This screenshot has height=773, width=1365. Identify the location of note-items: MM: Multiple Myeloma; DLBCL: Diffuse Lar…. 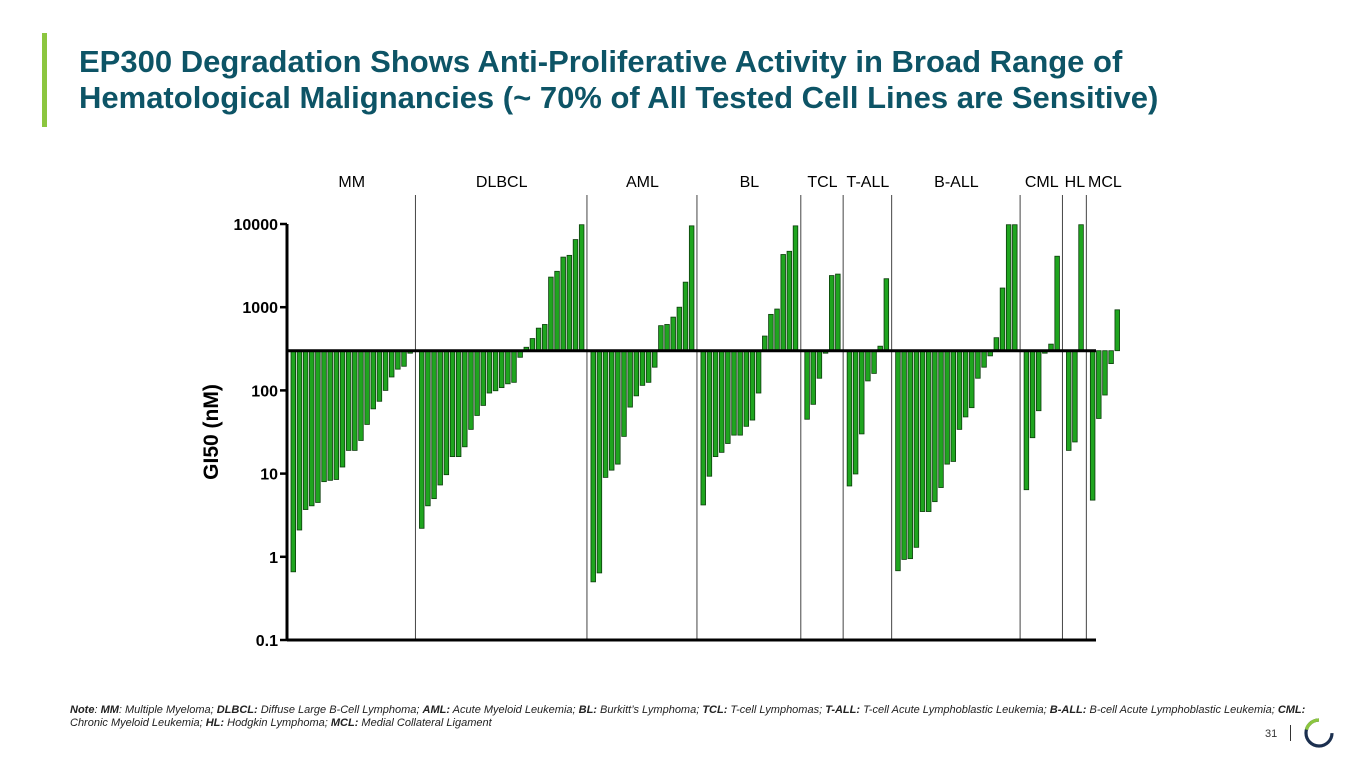
(687, 716).